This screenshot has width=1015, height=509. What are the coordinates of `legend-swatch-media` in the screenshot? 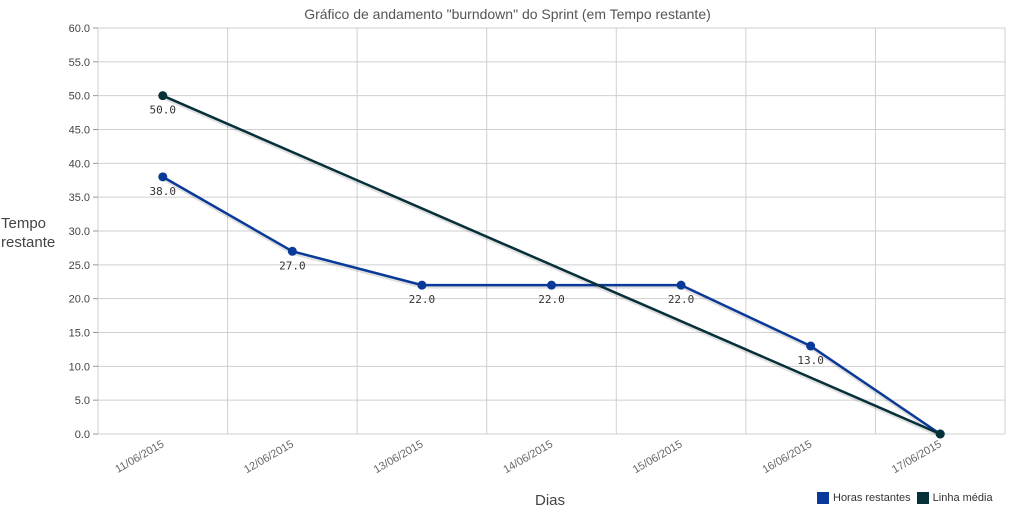 It's located at (922, 498).